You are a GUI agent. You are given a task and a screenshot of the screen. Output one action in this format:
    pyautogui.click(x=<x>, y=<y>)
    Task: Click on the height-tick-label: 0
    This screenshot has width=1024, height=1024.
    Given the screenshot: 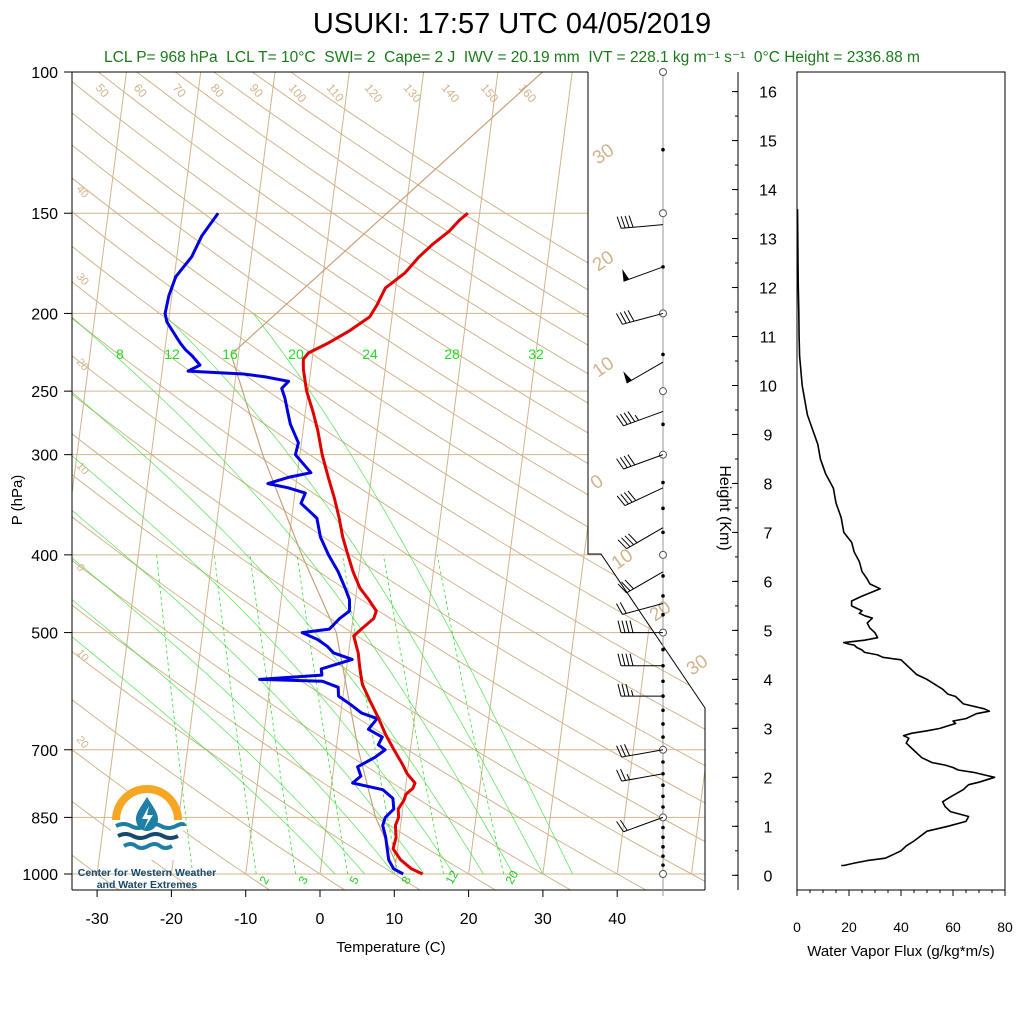 What is the action you would take?
    pyautogui.click(x=768, y=876)
    